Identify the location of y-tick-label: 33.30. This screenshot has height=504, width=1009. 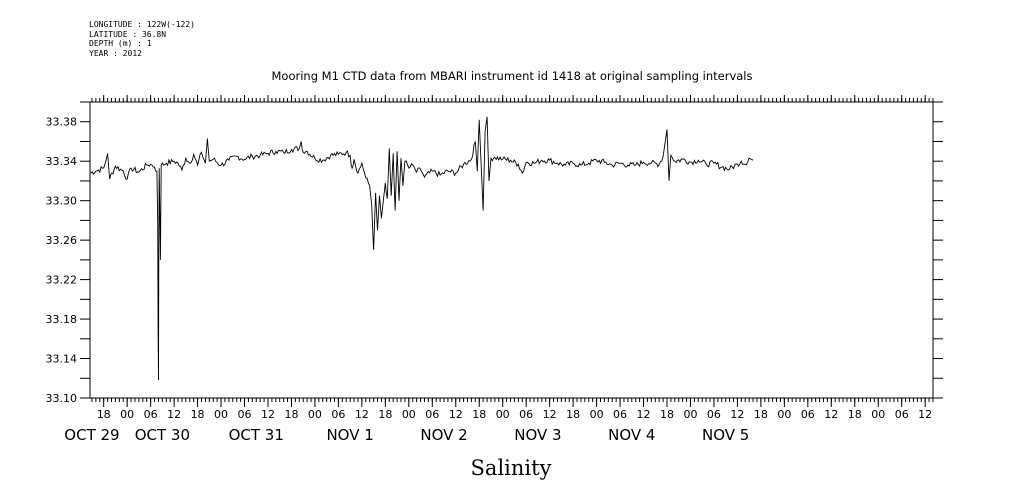
(62, 201).